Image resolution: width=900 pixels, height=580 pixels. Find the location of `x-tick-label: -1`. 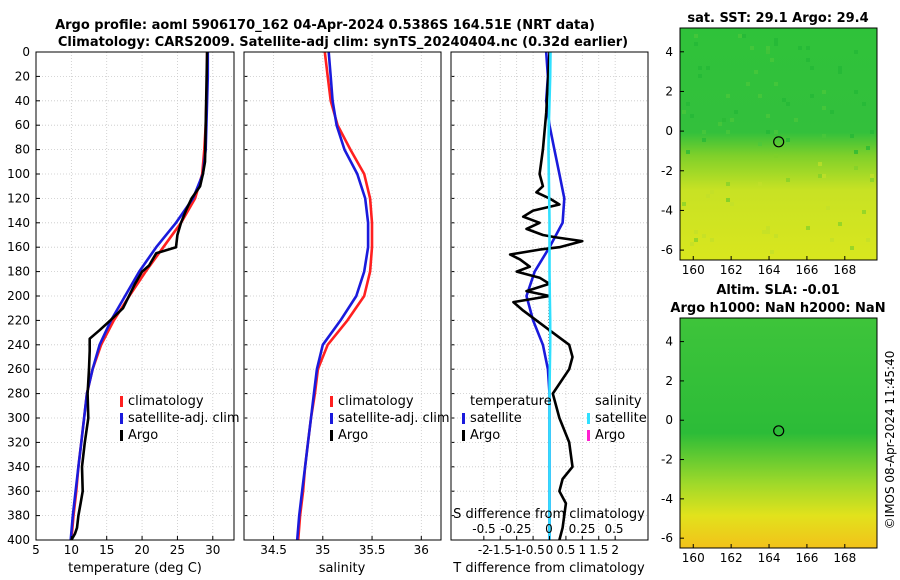

x-tick-label: -1 is located at coordinates (517, 550).